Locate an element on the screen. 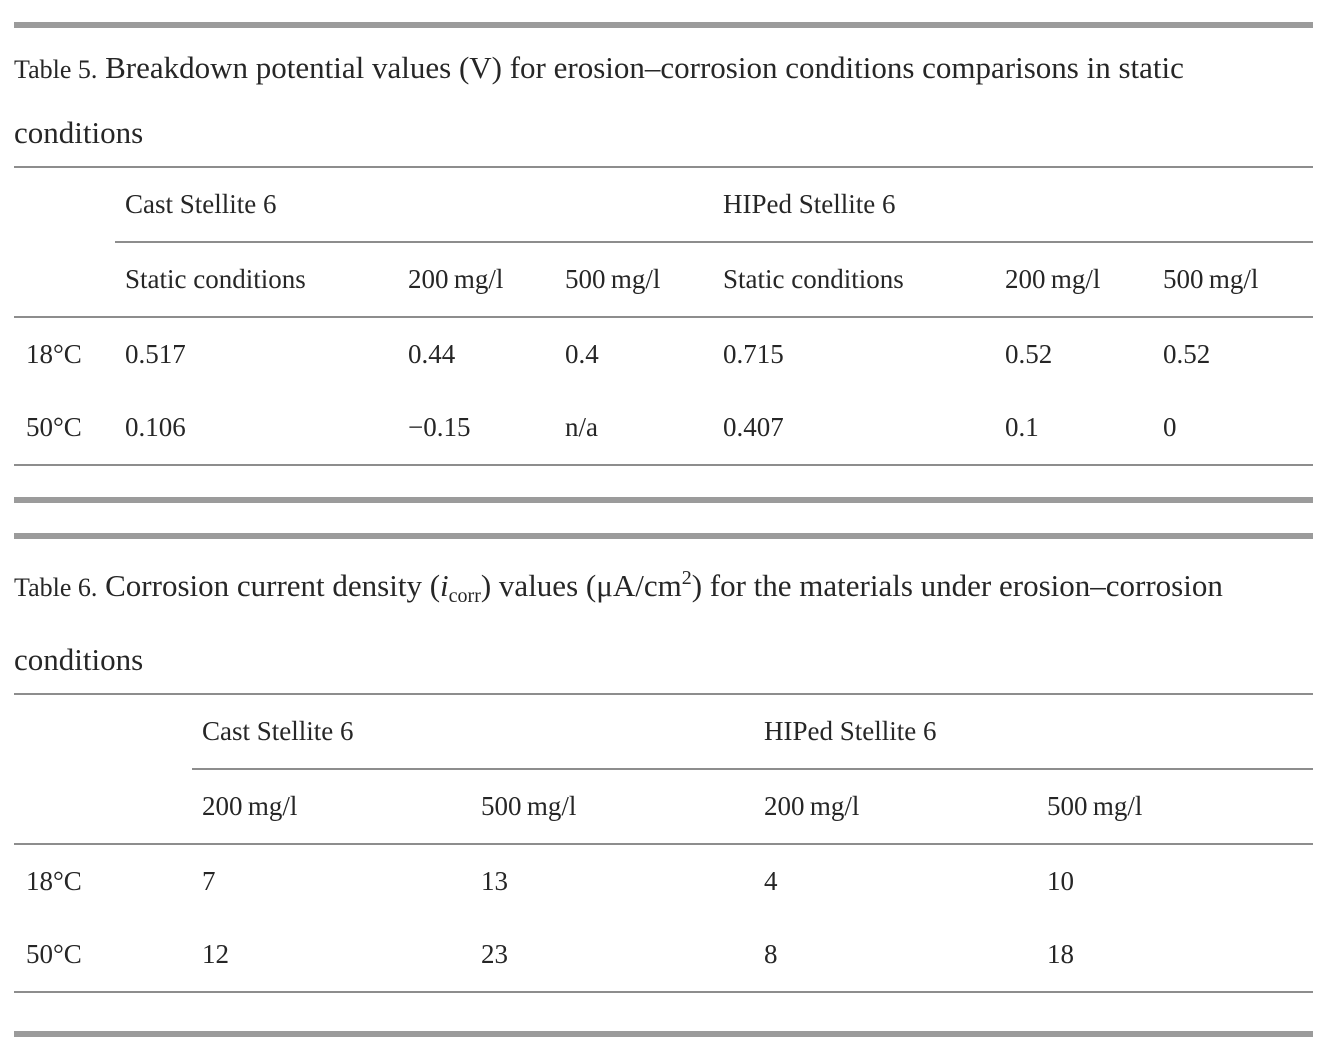  table5-caption-label: Table 5. is located at coordinates (56, 69).